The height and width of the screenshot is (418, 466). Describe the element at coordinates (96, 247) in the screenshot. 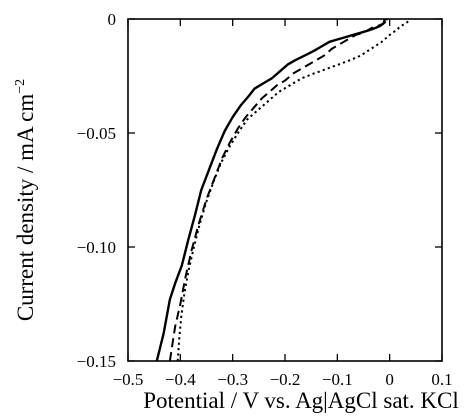

I see `y-tick-label: −0.10` at that location.